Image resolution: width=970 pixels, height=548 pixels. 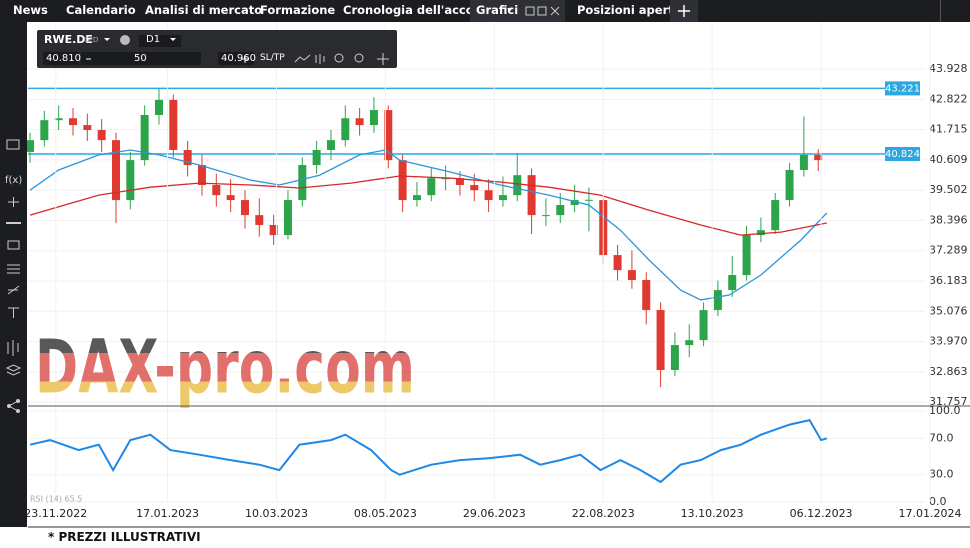 I want to click on nav-divider, so click(x=940, y=11).